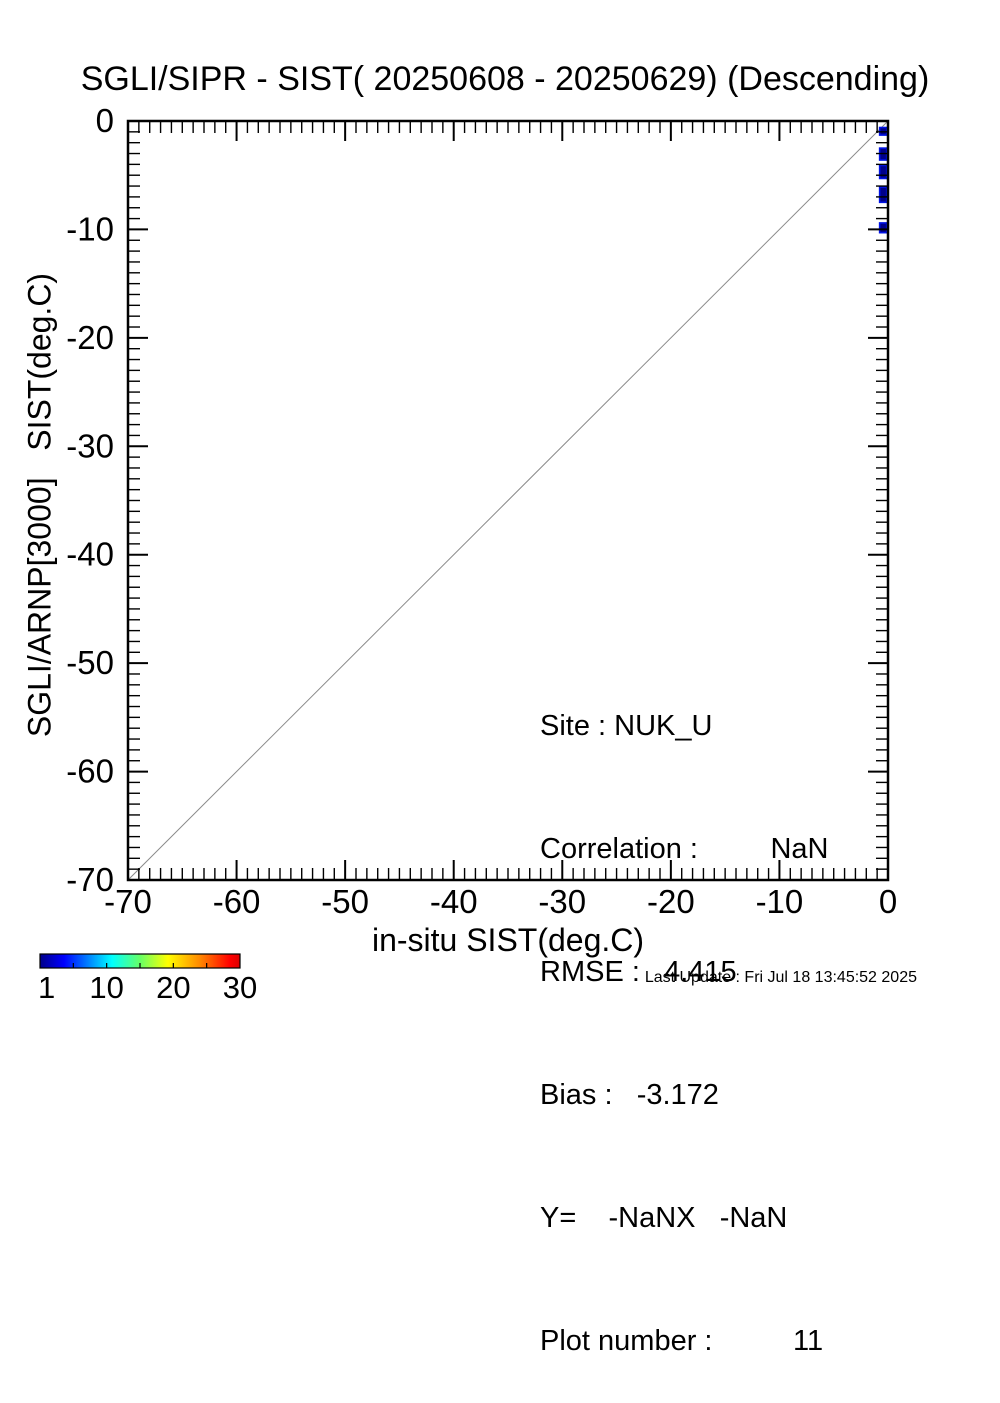  Describe the element at coordinates (90, 228) in the screenshot. I see `y-tick-label: -10` at that location.